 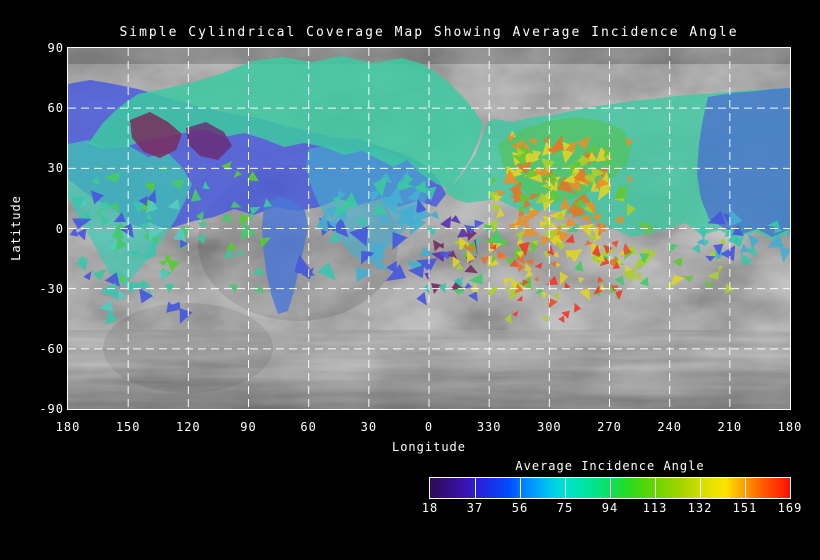 What do you see at coordinates (308, 427) in the screenshot?
I see `x-tick-label: 60` at bounding box center [308, 427].